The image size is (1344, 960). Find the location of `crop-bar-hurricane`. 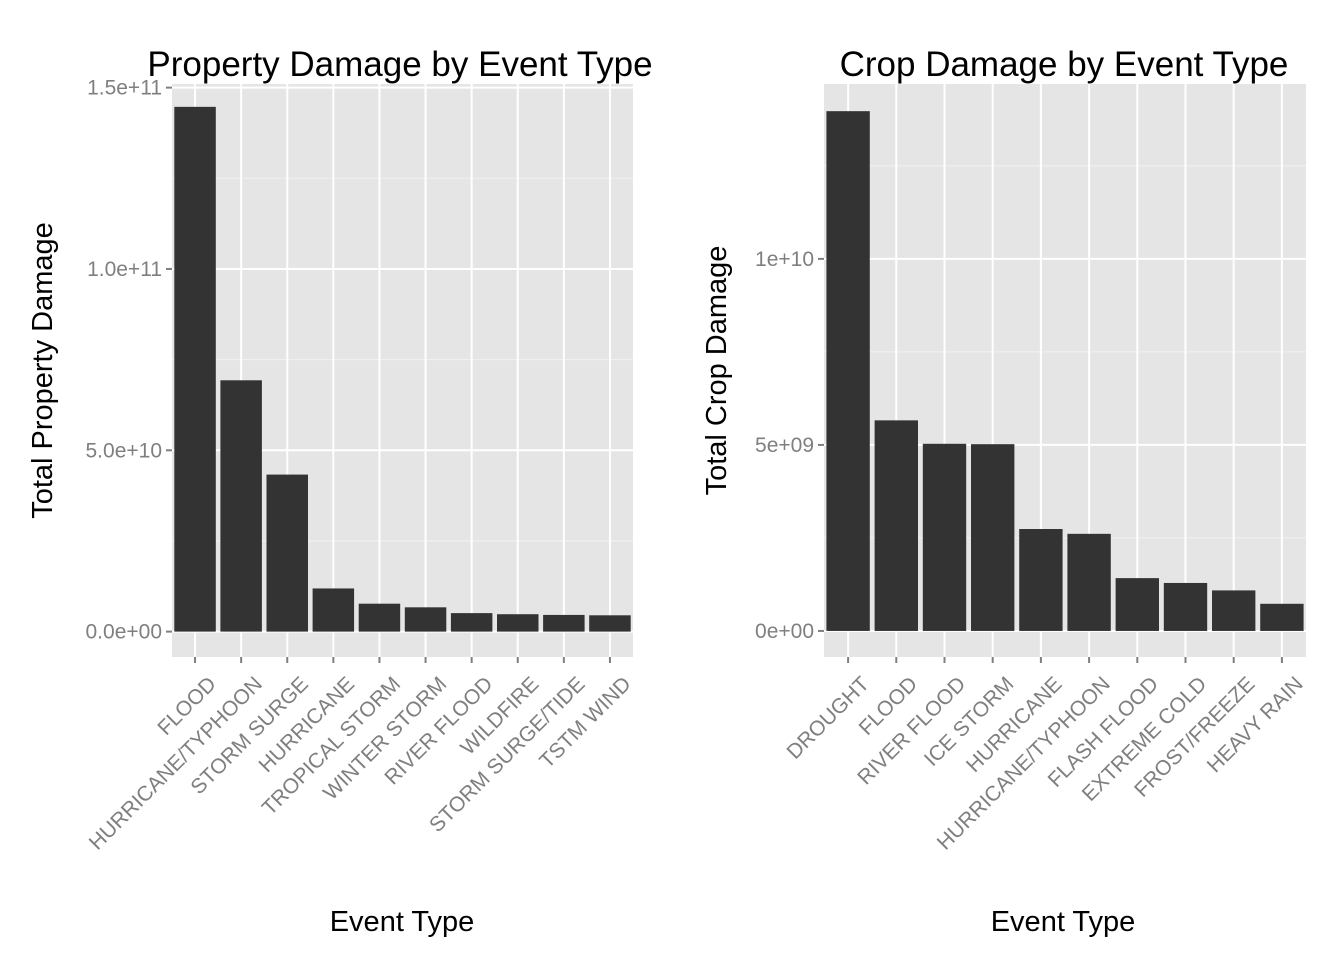

crop-bar-hurricane is located at coordinates (1041, 580).